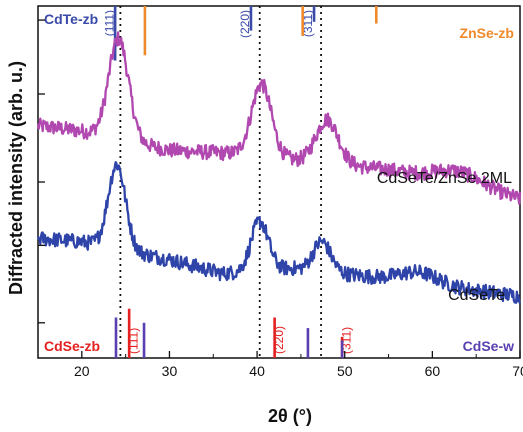  I want to click on x-tick-label-5: 70, so click(517, 371).